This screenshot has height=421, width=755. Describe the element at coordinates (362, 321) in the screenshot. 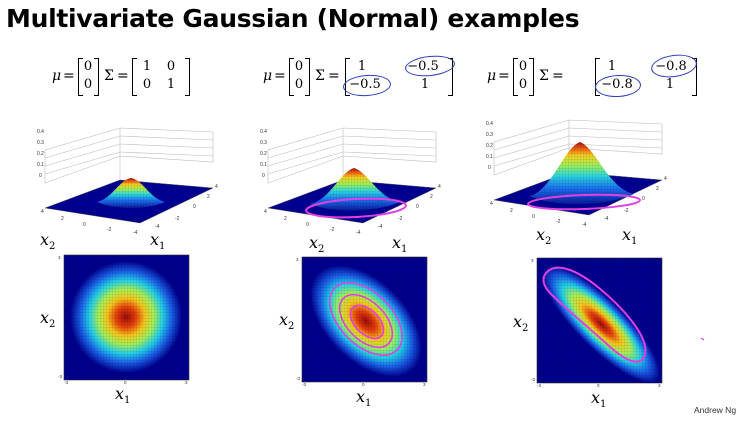

I see `contour-plot-2: 3 -3 -3 0 3` at that location.